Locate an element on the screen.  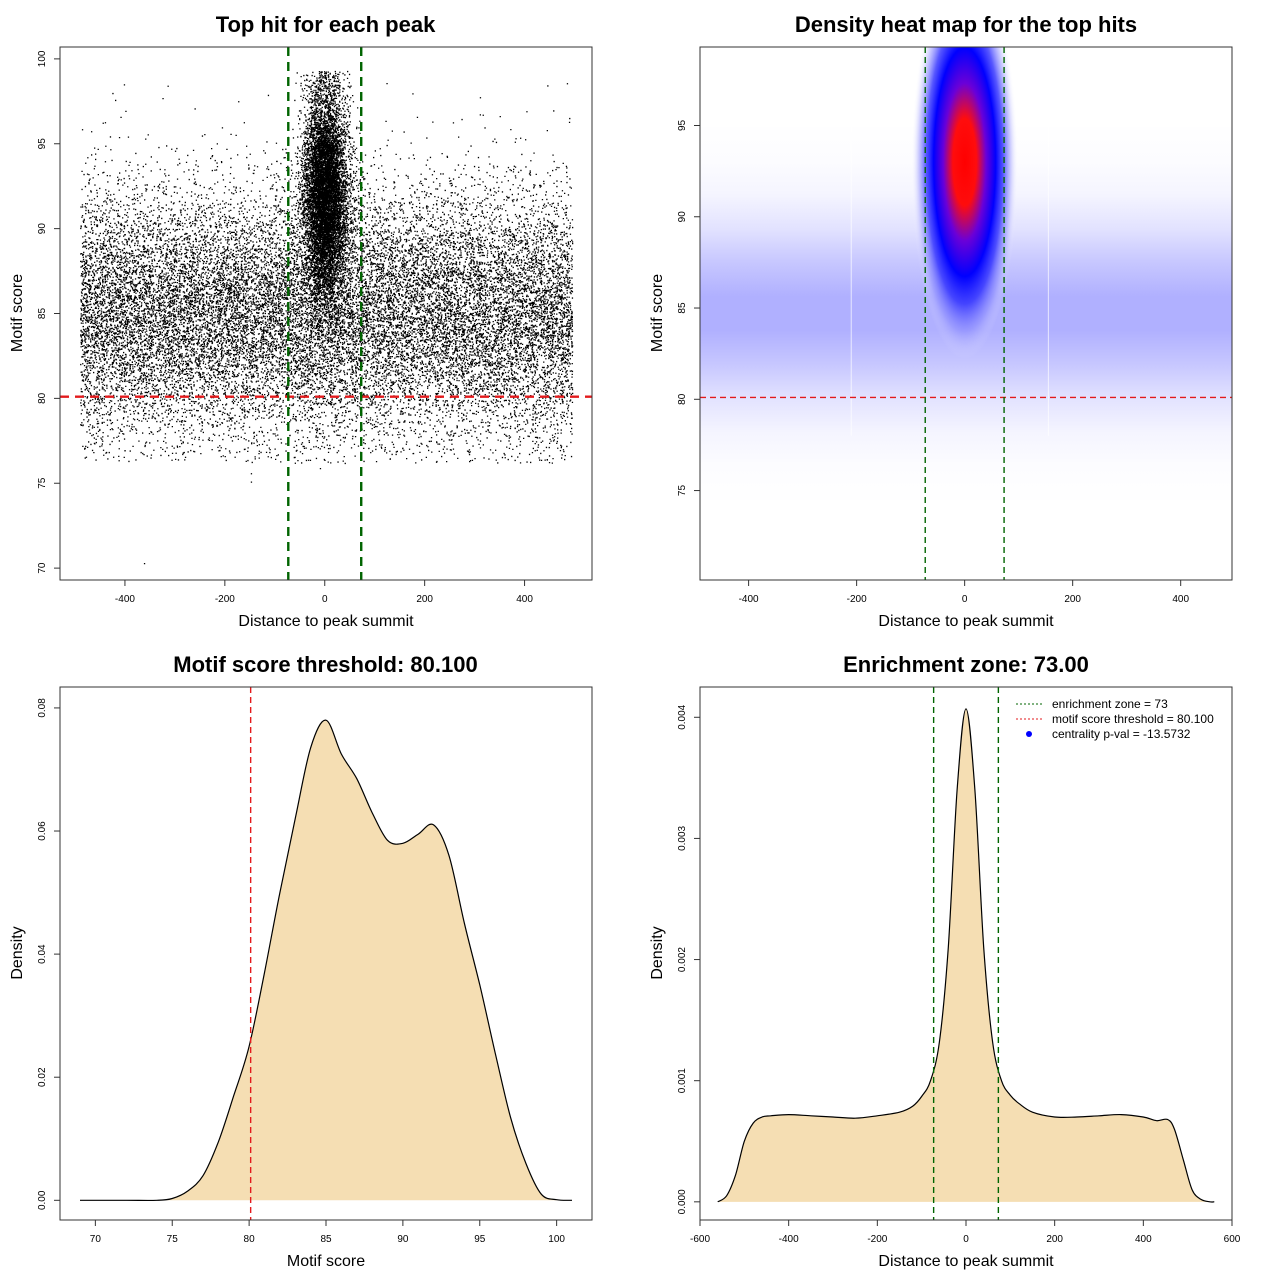
legend-label: motif score threshold = 80.100 is located at coordinates (1133, 719).